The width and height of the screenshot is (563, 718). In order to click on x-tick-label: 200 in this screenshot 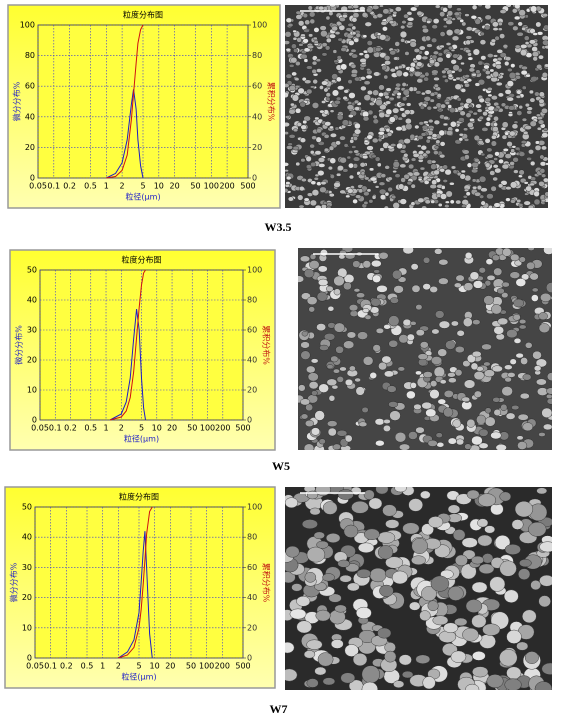, I will do `click(226, 186)`.